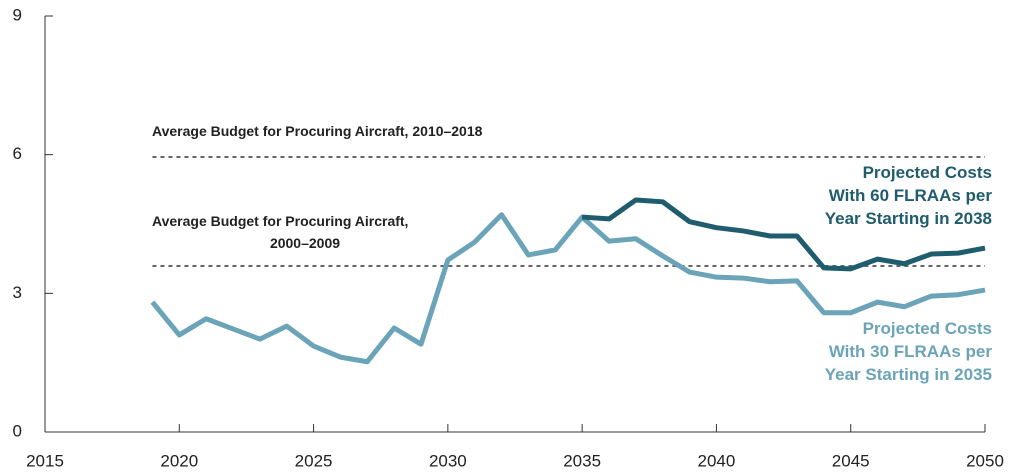  What do you see at coordinates (908, 218) in the screenshot?
I see `series-label-line: Year Starting in 2038` at bounding box center [908, 218].